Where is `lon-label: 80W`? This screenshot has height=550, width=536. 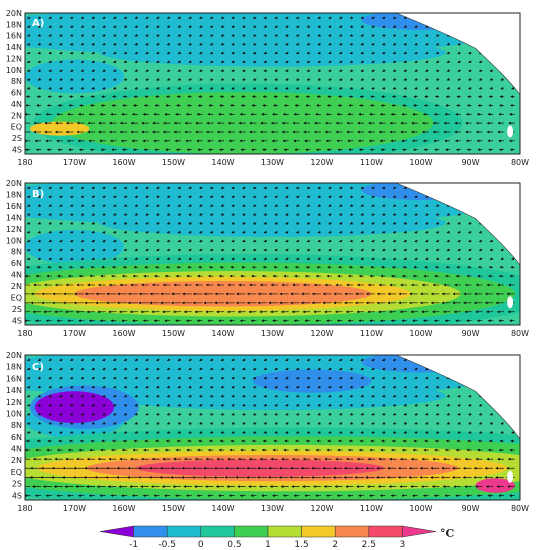 lon-label: 80W is located at coordinates (520, 333).